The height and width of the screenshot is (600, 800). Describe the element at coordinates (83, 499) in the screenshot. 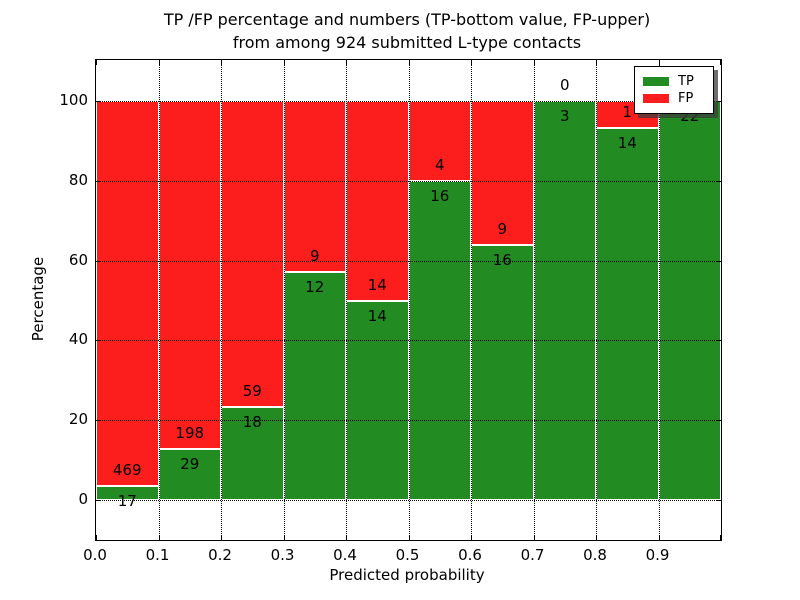

I see `y-tick-label-0: 0` at that location.